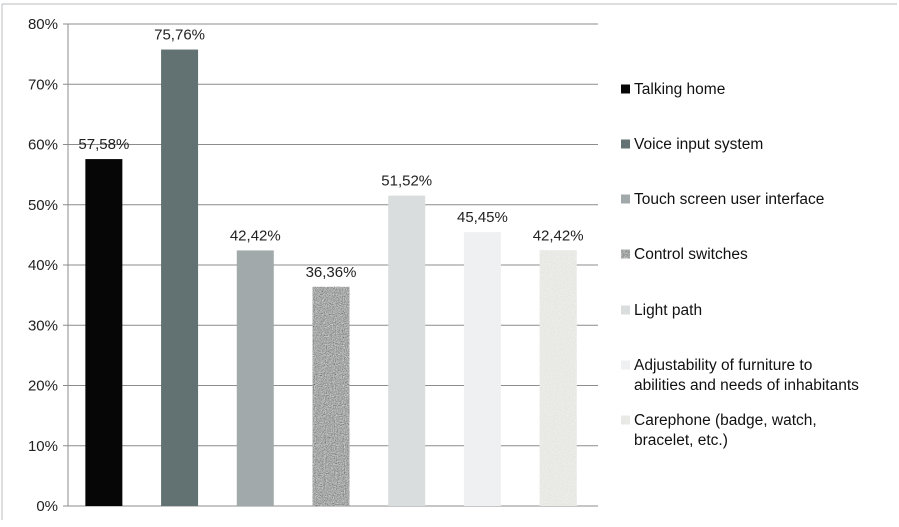 The image size is (899, 527). I want to click on legend-label: Control switches, so click(691, 254).